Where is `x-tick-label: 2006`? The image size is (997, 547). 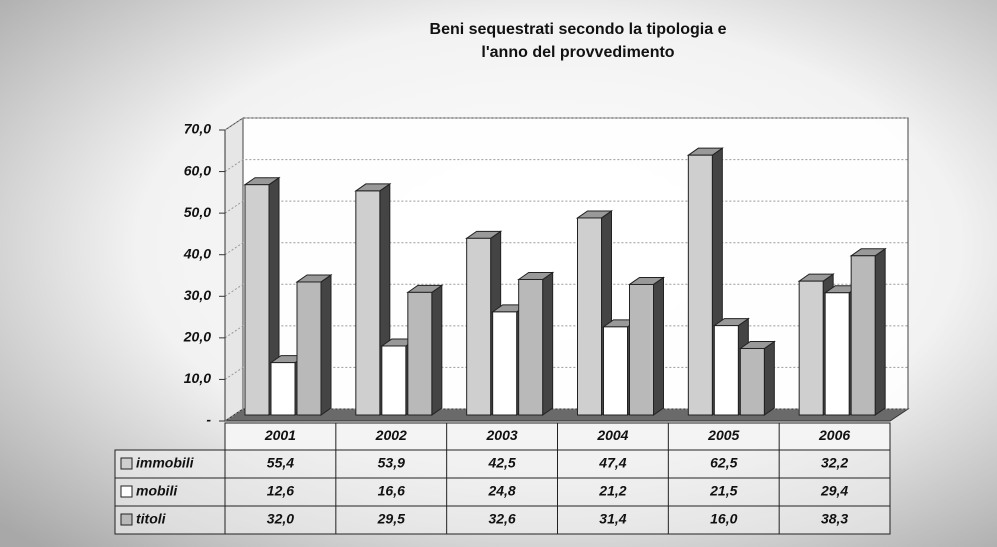 x-tick-label: 2006 is located at coordinates (834, 435).